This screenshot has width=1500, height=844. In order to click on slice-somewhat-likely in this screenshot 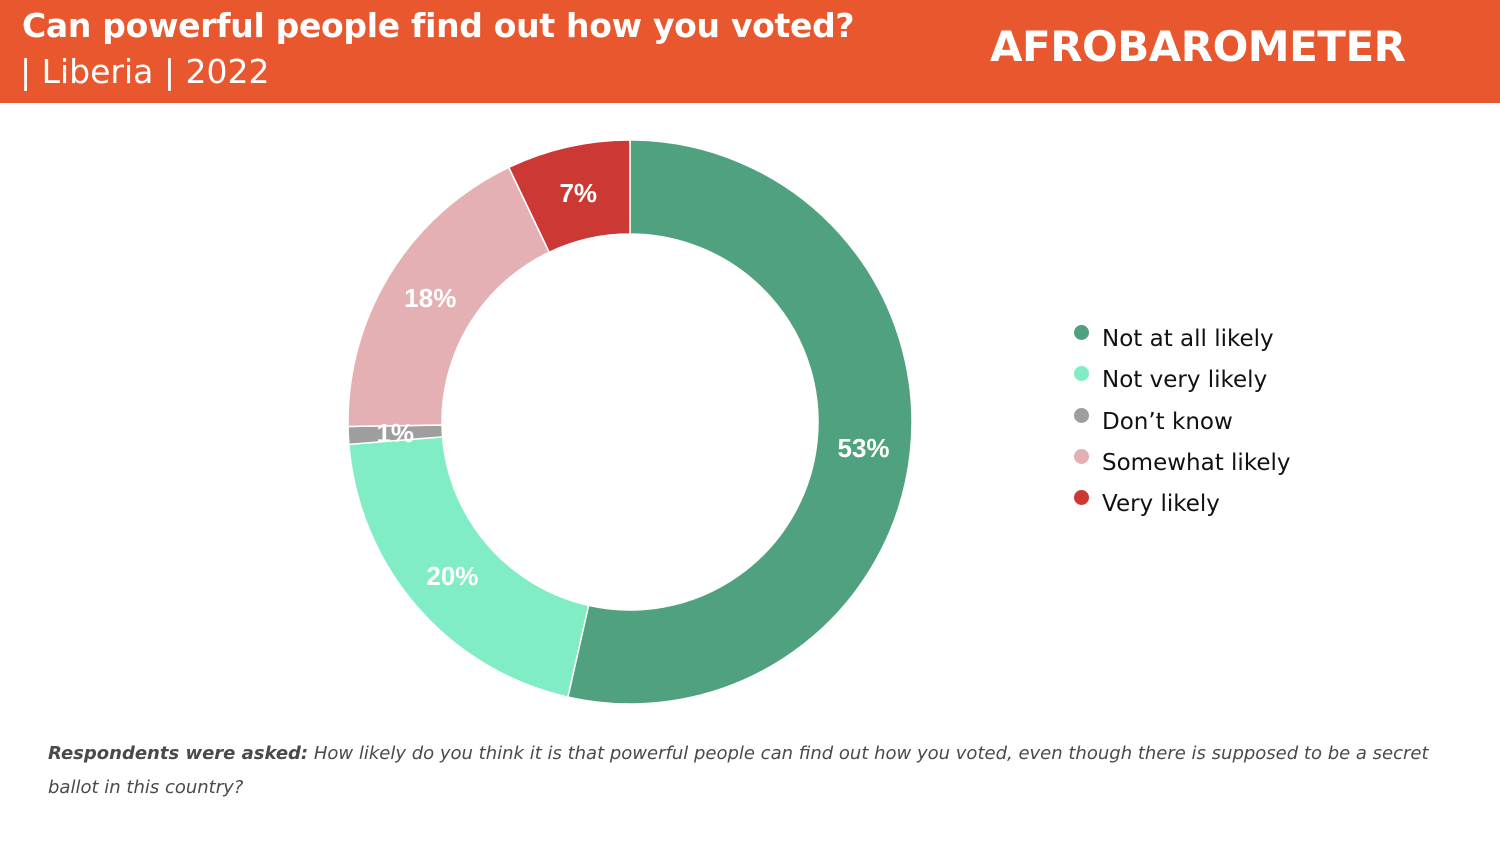, I will do `click(449, 297)`.